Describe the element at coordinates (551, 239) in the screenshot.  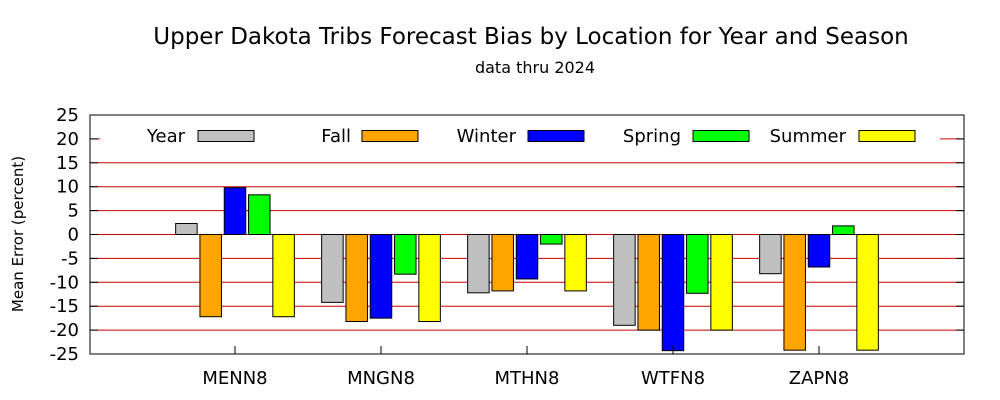
I see `bar-mthn8-spring` at that location.